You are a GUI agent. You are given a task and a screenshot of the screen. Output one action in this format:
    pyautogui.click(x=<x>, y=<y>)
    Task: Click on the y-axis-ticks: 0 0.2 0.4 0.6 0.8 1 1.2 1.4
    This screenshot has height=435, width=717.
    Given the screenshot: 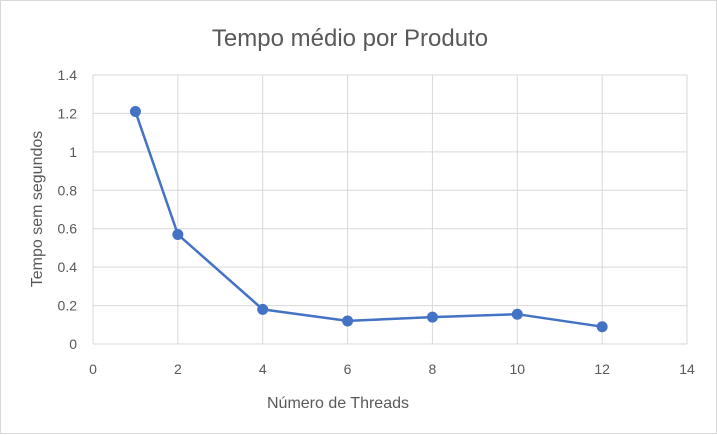 What is the action you would take?
    pyautogui.click(x=68, y=209)
    